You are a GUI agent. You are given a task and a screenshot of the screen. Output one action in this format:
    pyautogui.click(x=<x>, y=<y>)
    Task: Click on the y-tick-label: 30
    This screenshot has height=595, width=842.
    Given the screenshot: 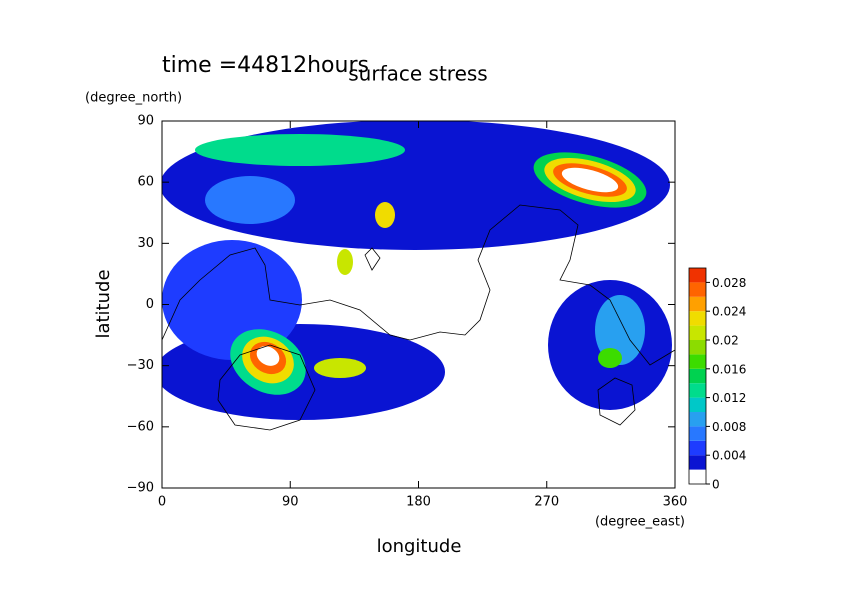 What is the action you would take?
    pyautogui.click(x=145, y=243)
    